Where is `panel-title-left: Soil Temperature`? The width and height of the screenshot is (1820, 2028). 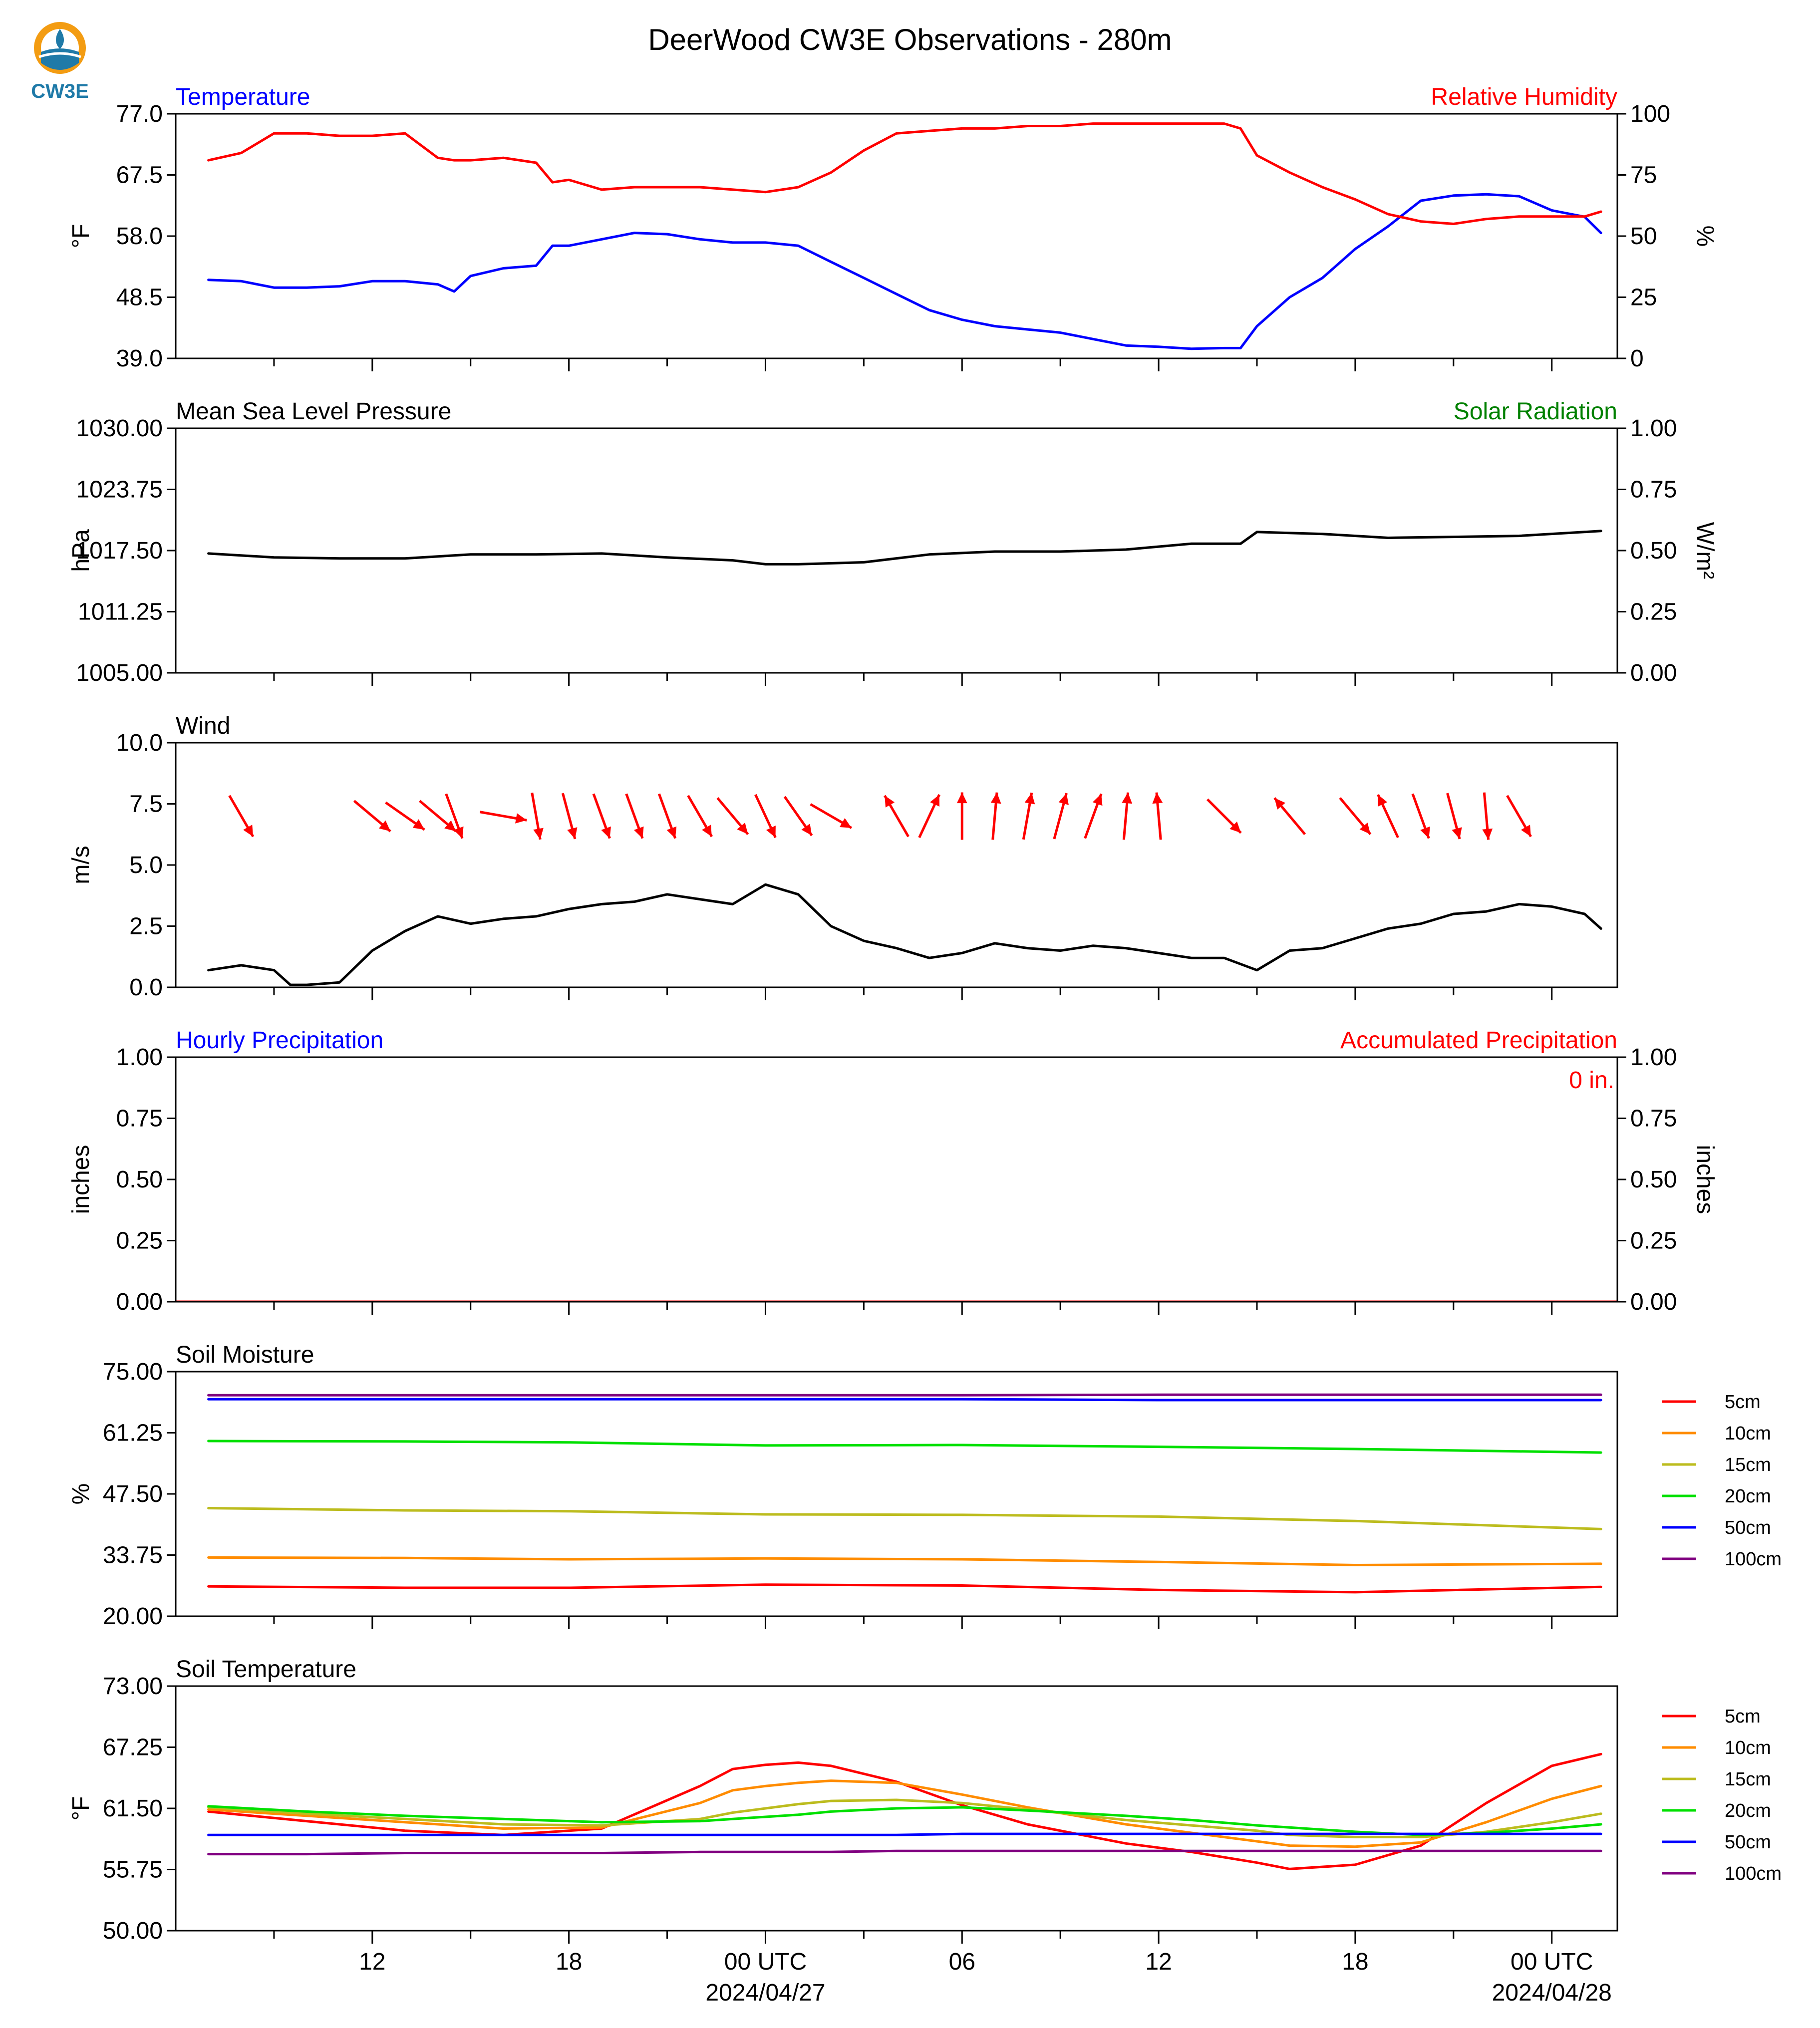 panel-title-left: Soil Temperature is located at coordinates (266, 1669).